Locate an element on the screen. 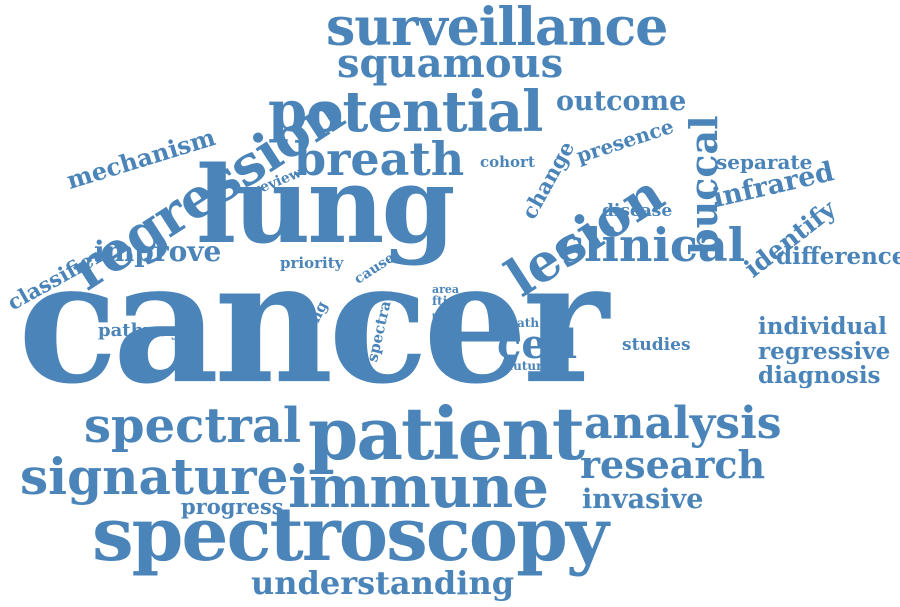  word-cohort: cohort is located at coordinates (507, 162).